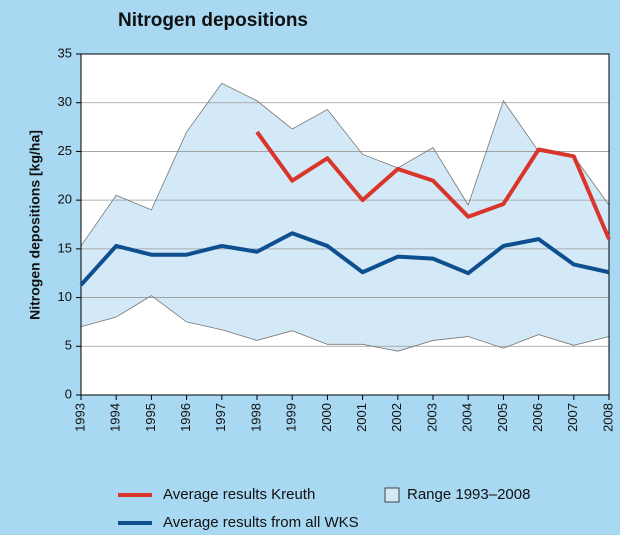 The width and height of the screenshot is (620, 535). I want to click on chart-title: Nitrogen depositions, so click(213, 20).